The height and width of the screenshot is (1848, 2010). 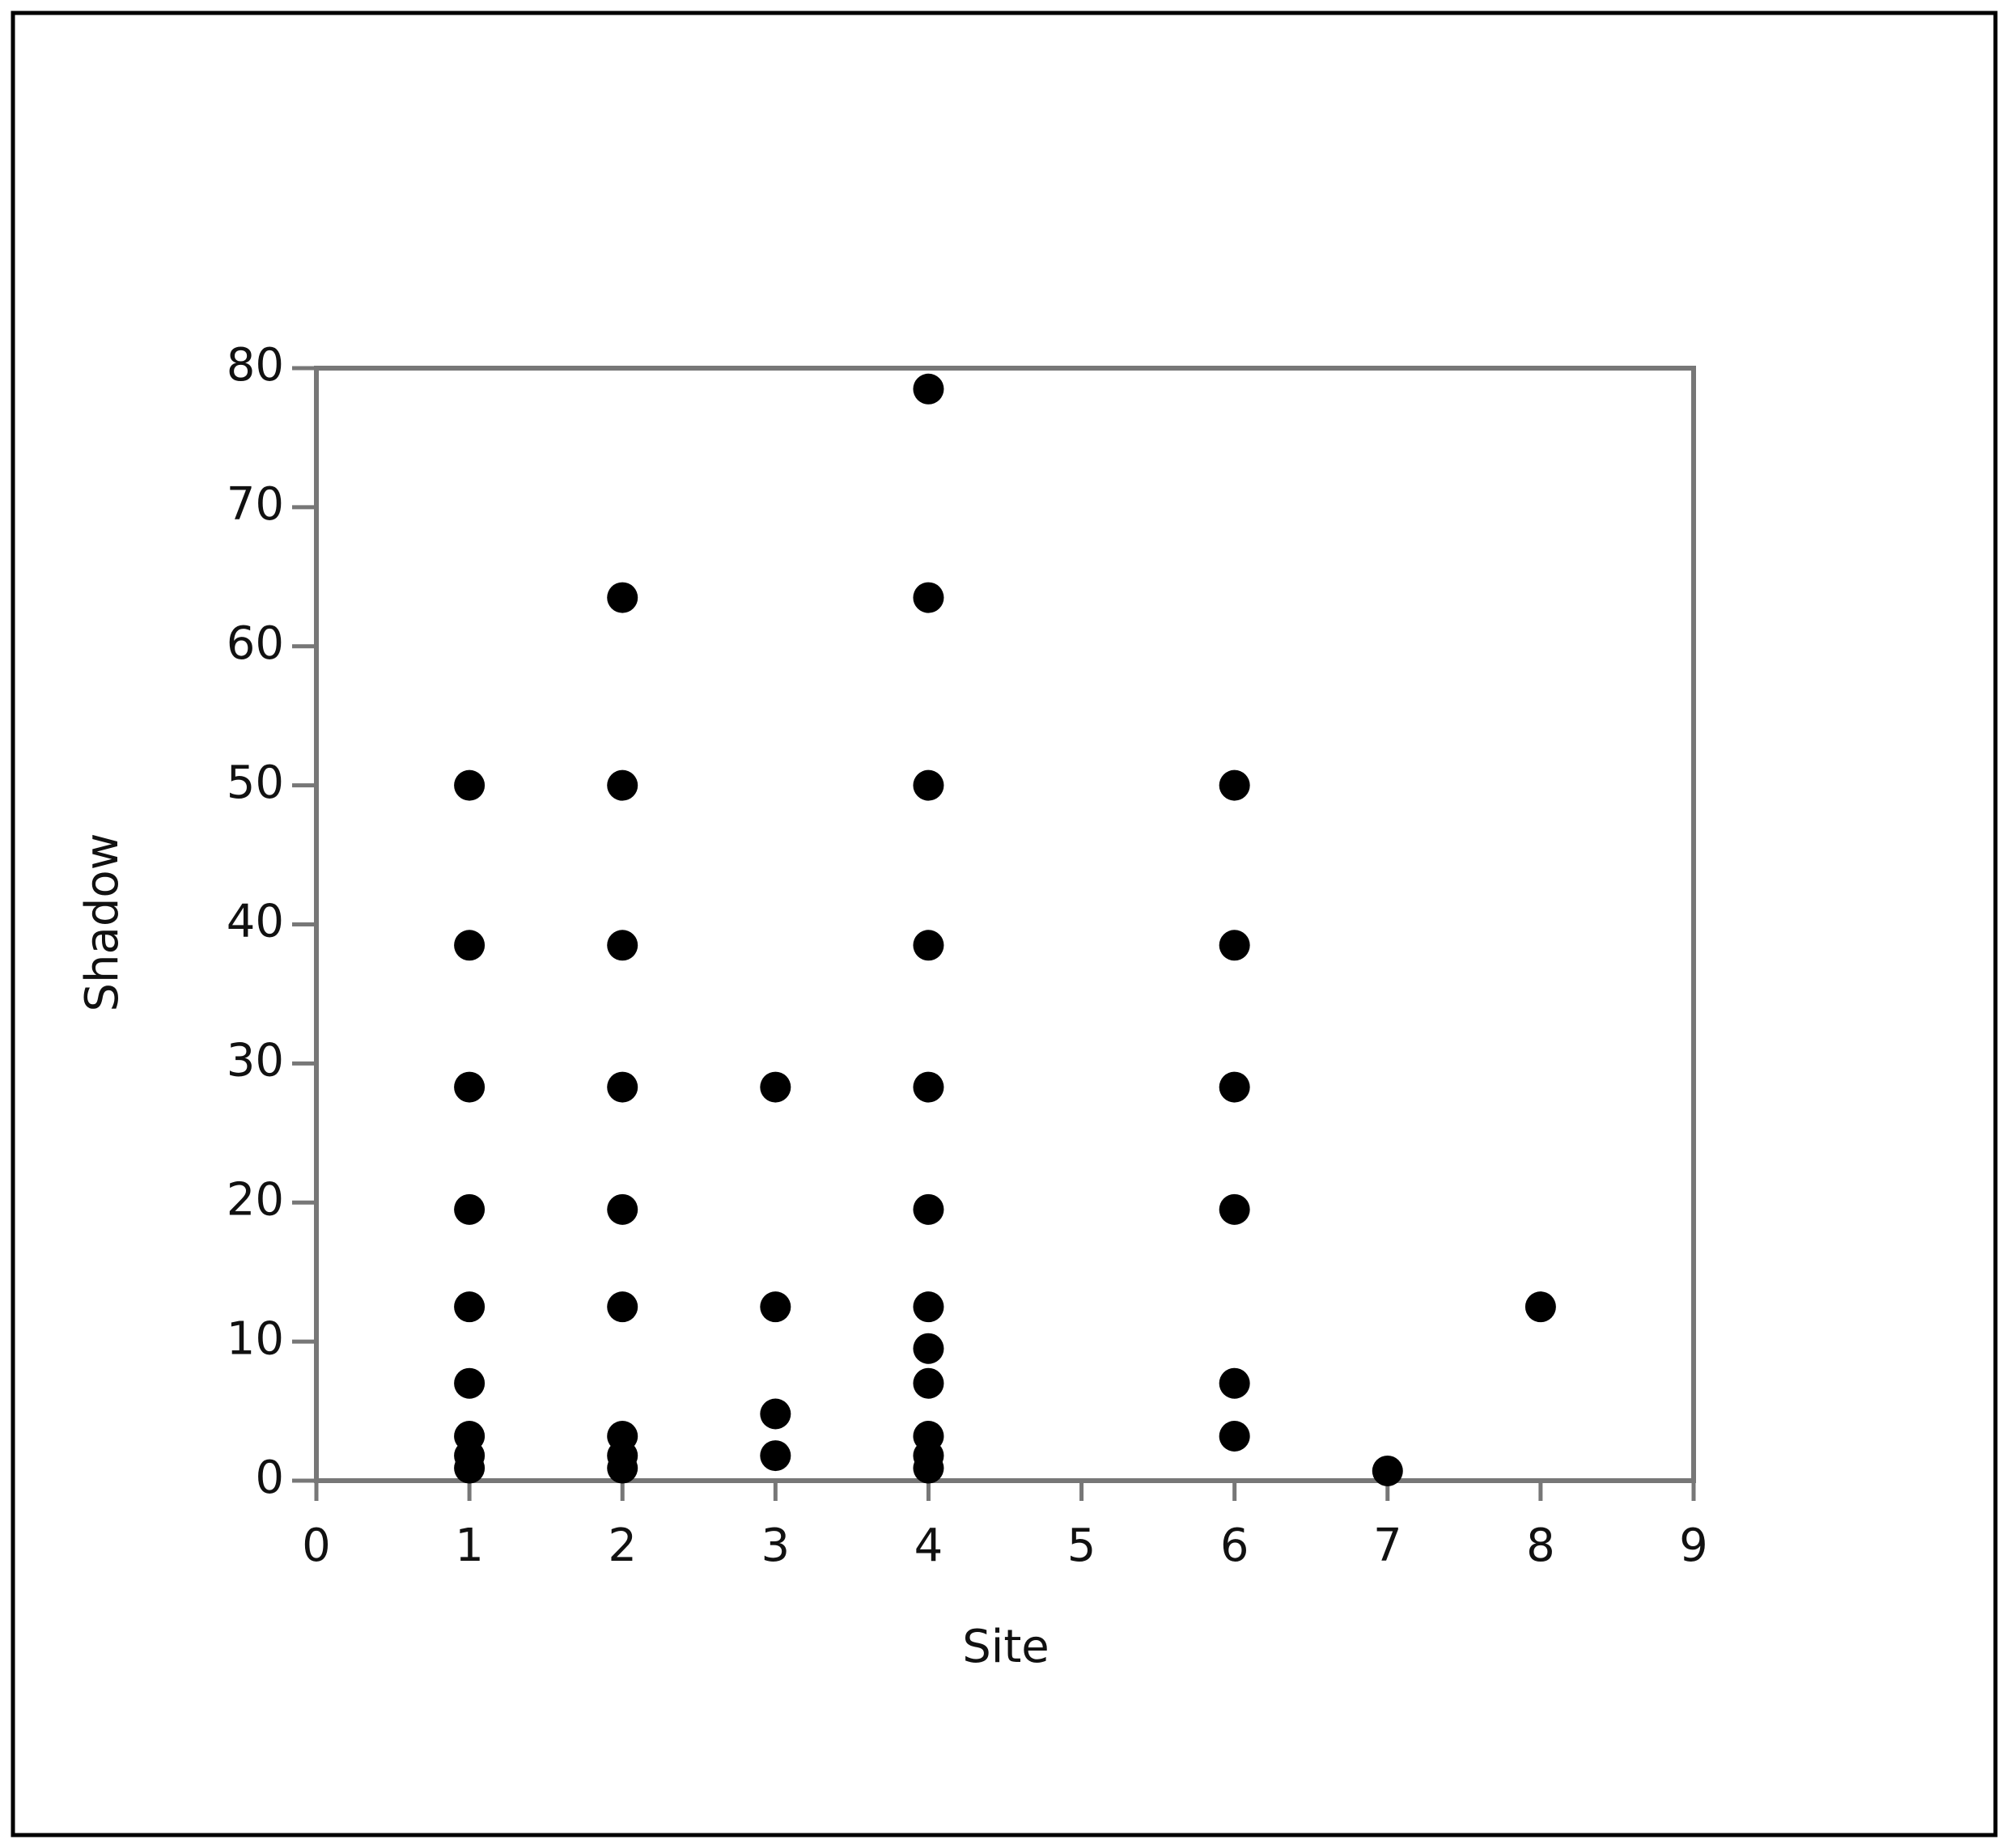 What do you see at coordinates (256, 643) in the screenshot?
I see `y-tick-label: 60` at bounding box center [256, 643].